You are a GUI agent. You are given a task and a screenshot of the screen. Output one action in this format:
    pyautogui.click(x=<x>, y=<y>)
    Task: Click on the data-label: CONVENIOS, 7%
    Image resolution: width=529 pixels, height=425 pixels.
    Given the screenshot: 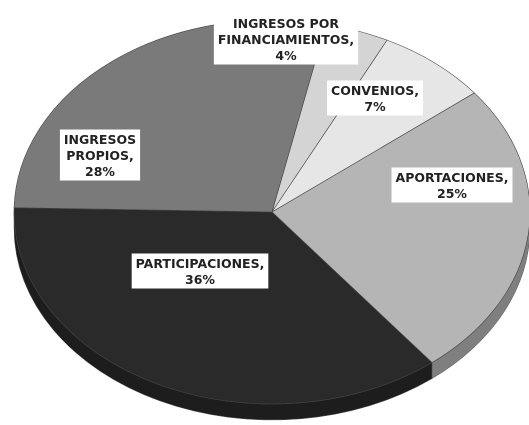 What is the action you would take?
    pyautogui.click(x=375, y=98)
    